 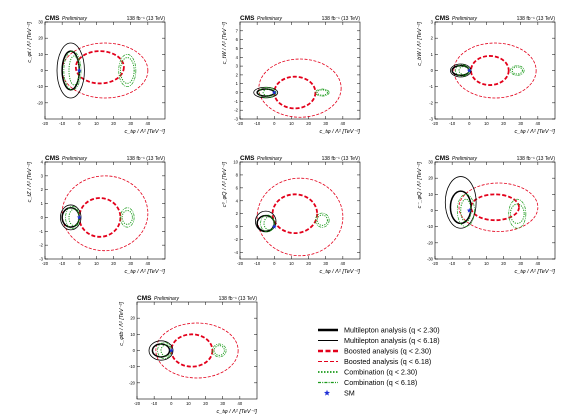 I want to click on contour-multi68, so click(x=71, y=70).